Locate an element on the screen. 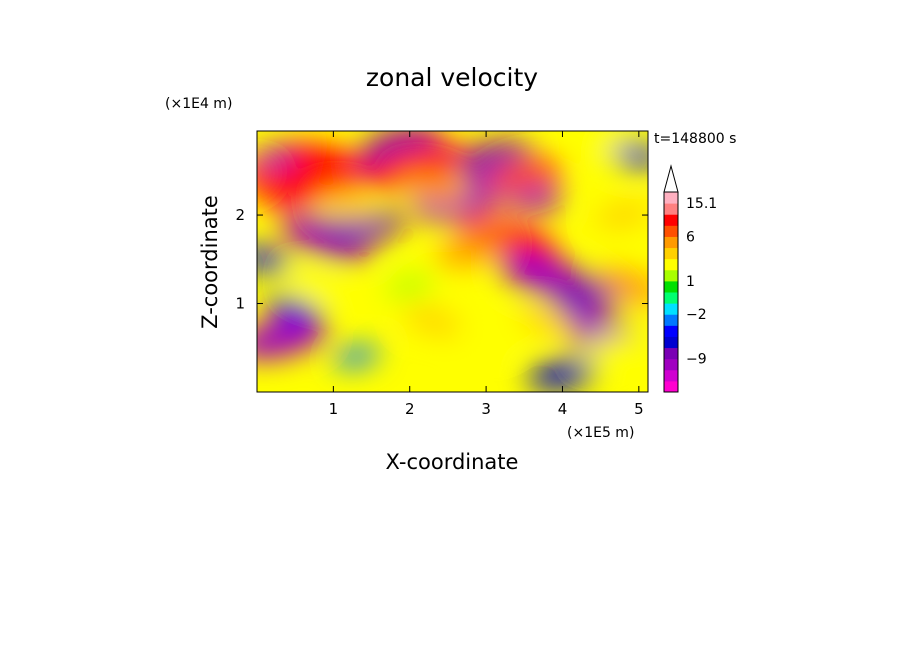 The height and width of the screenshot is (654, 904). colorbar-label: 1 is located at coordinates (690, 282).